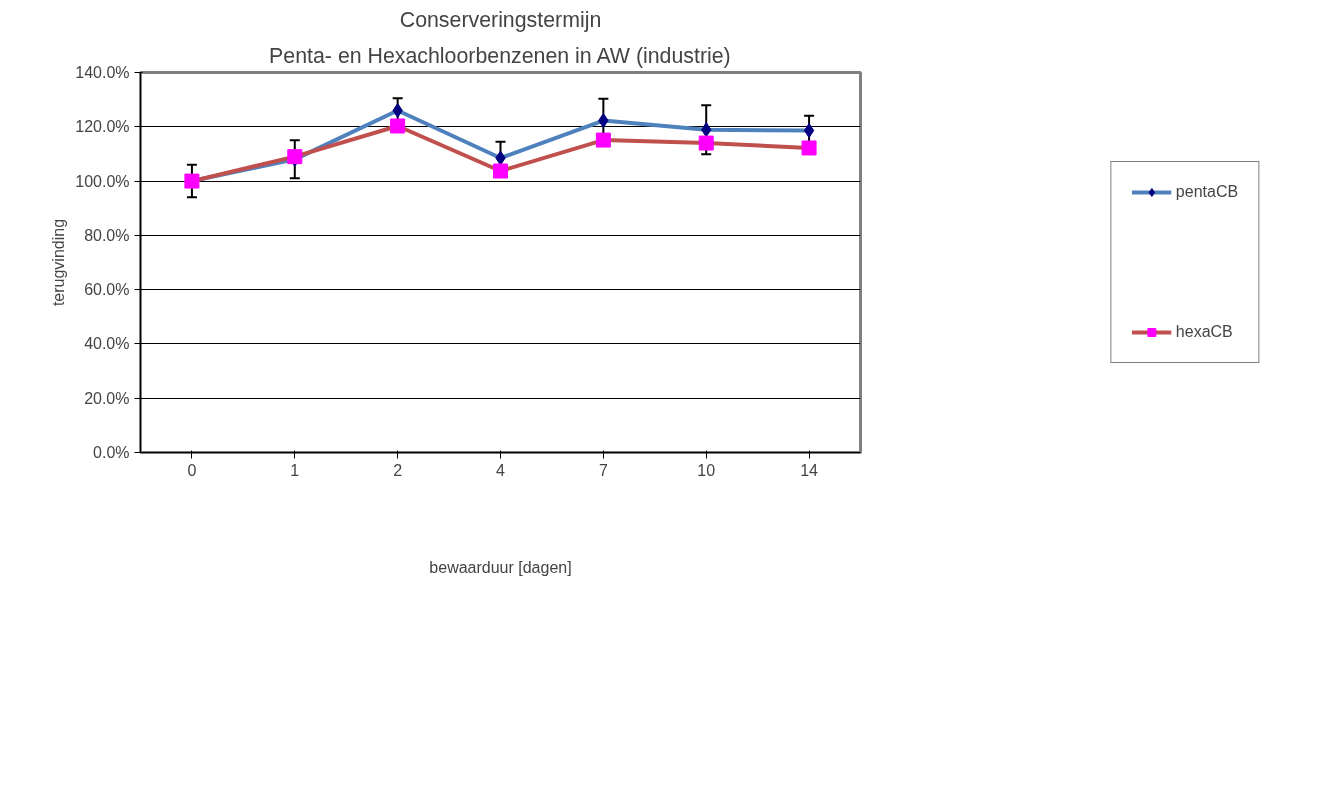  Describe the element at coordinates (107, 344) in the screenshot. I see `y-tick-label: 40.0%` at that location.